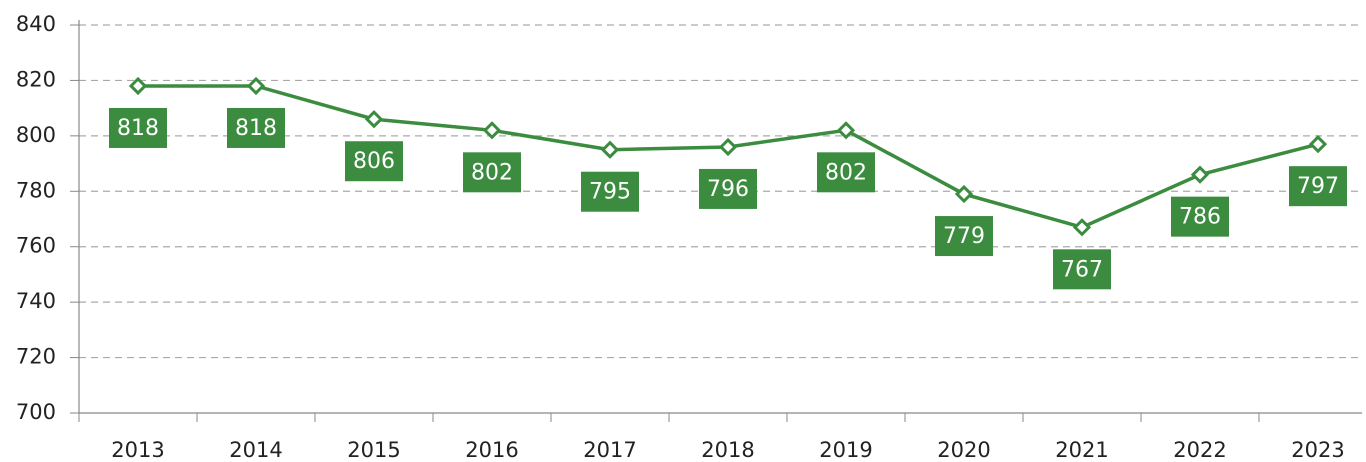 Image resolution: width=1366 pixels, height=462 pixels. I want to click on y-tick-label: 780, so click(36, 190).